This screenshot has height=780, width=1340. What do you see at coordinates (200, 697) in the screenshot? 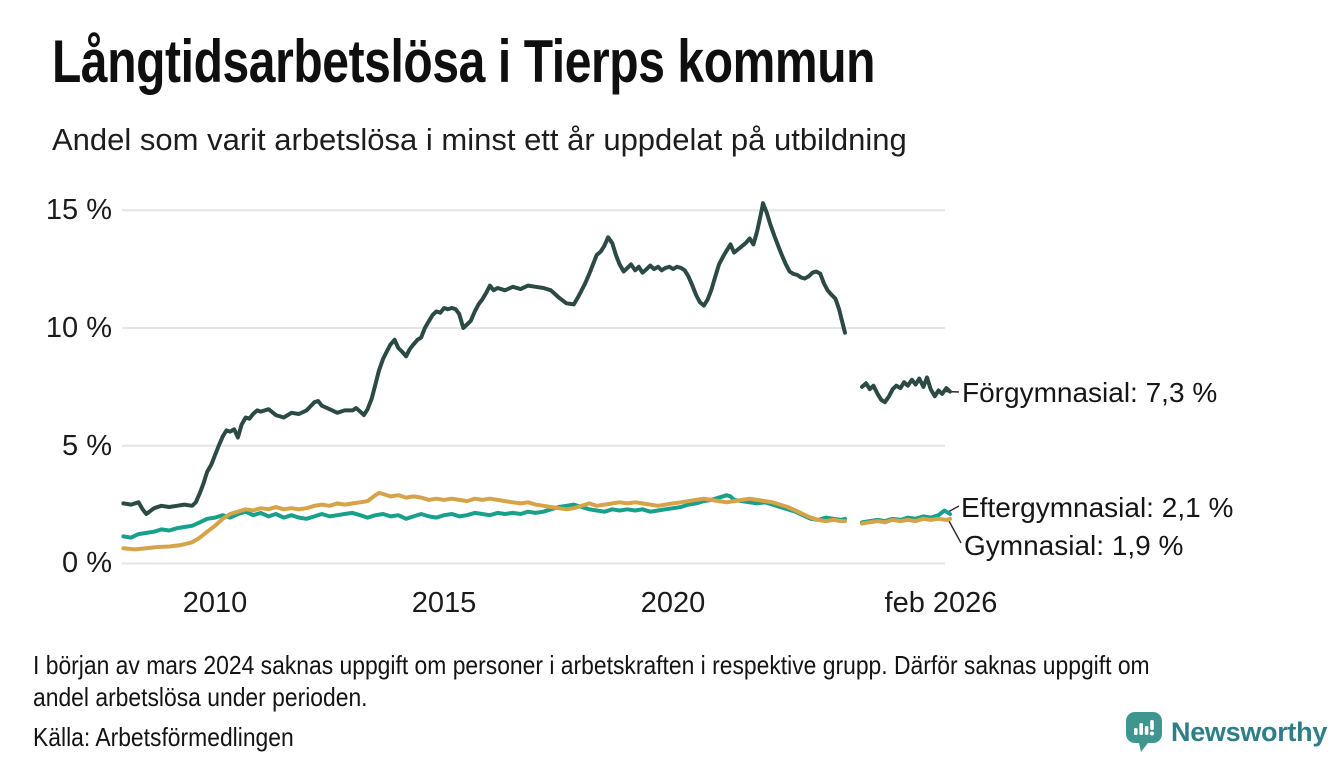
I see `footnote-line-2: andel arbetslösa under perioden.` at bounding box center [200, 697].